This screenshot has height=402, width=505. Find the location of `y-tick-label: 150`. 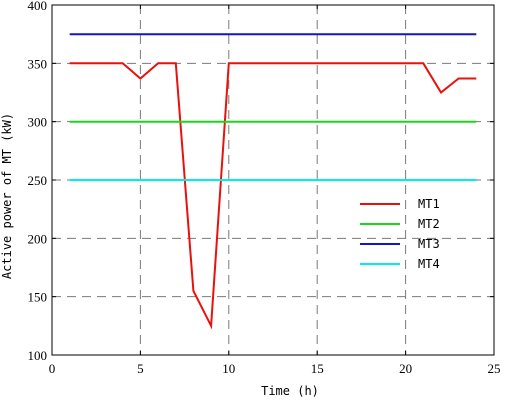

y-tick-label: 150 is located at coordinates (38, 297).